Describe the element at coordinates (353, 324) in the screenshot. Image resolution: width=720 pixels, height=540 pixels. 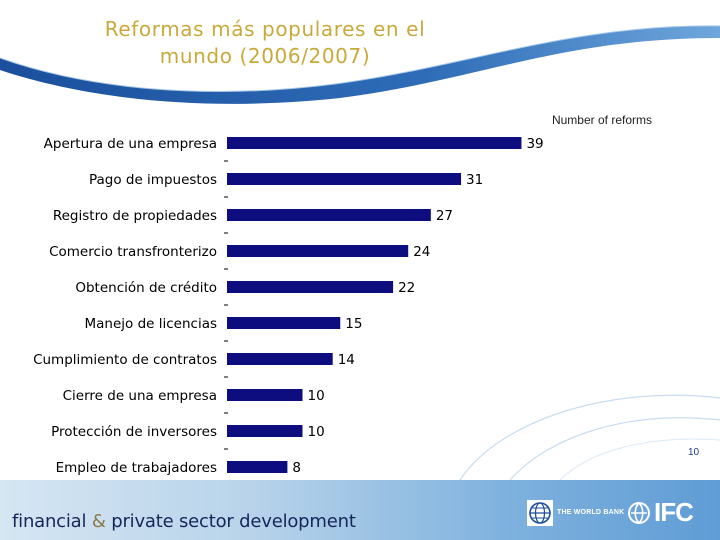
I see `value-label: 15` at that location.